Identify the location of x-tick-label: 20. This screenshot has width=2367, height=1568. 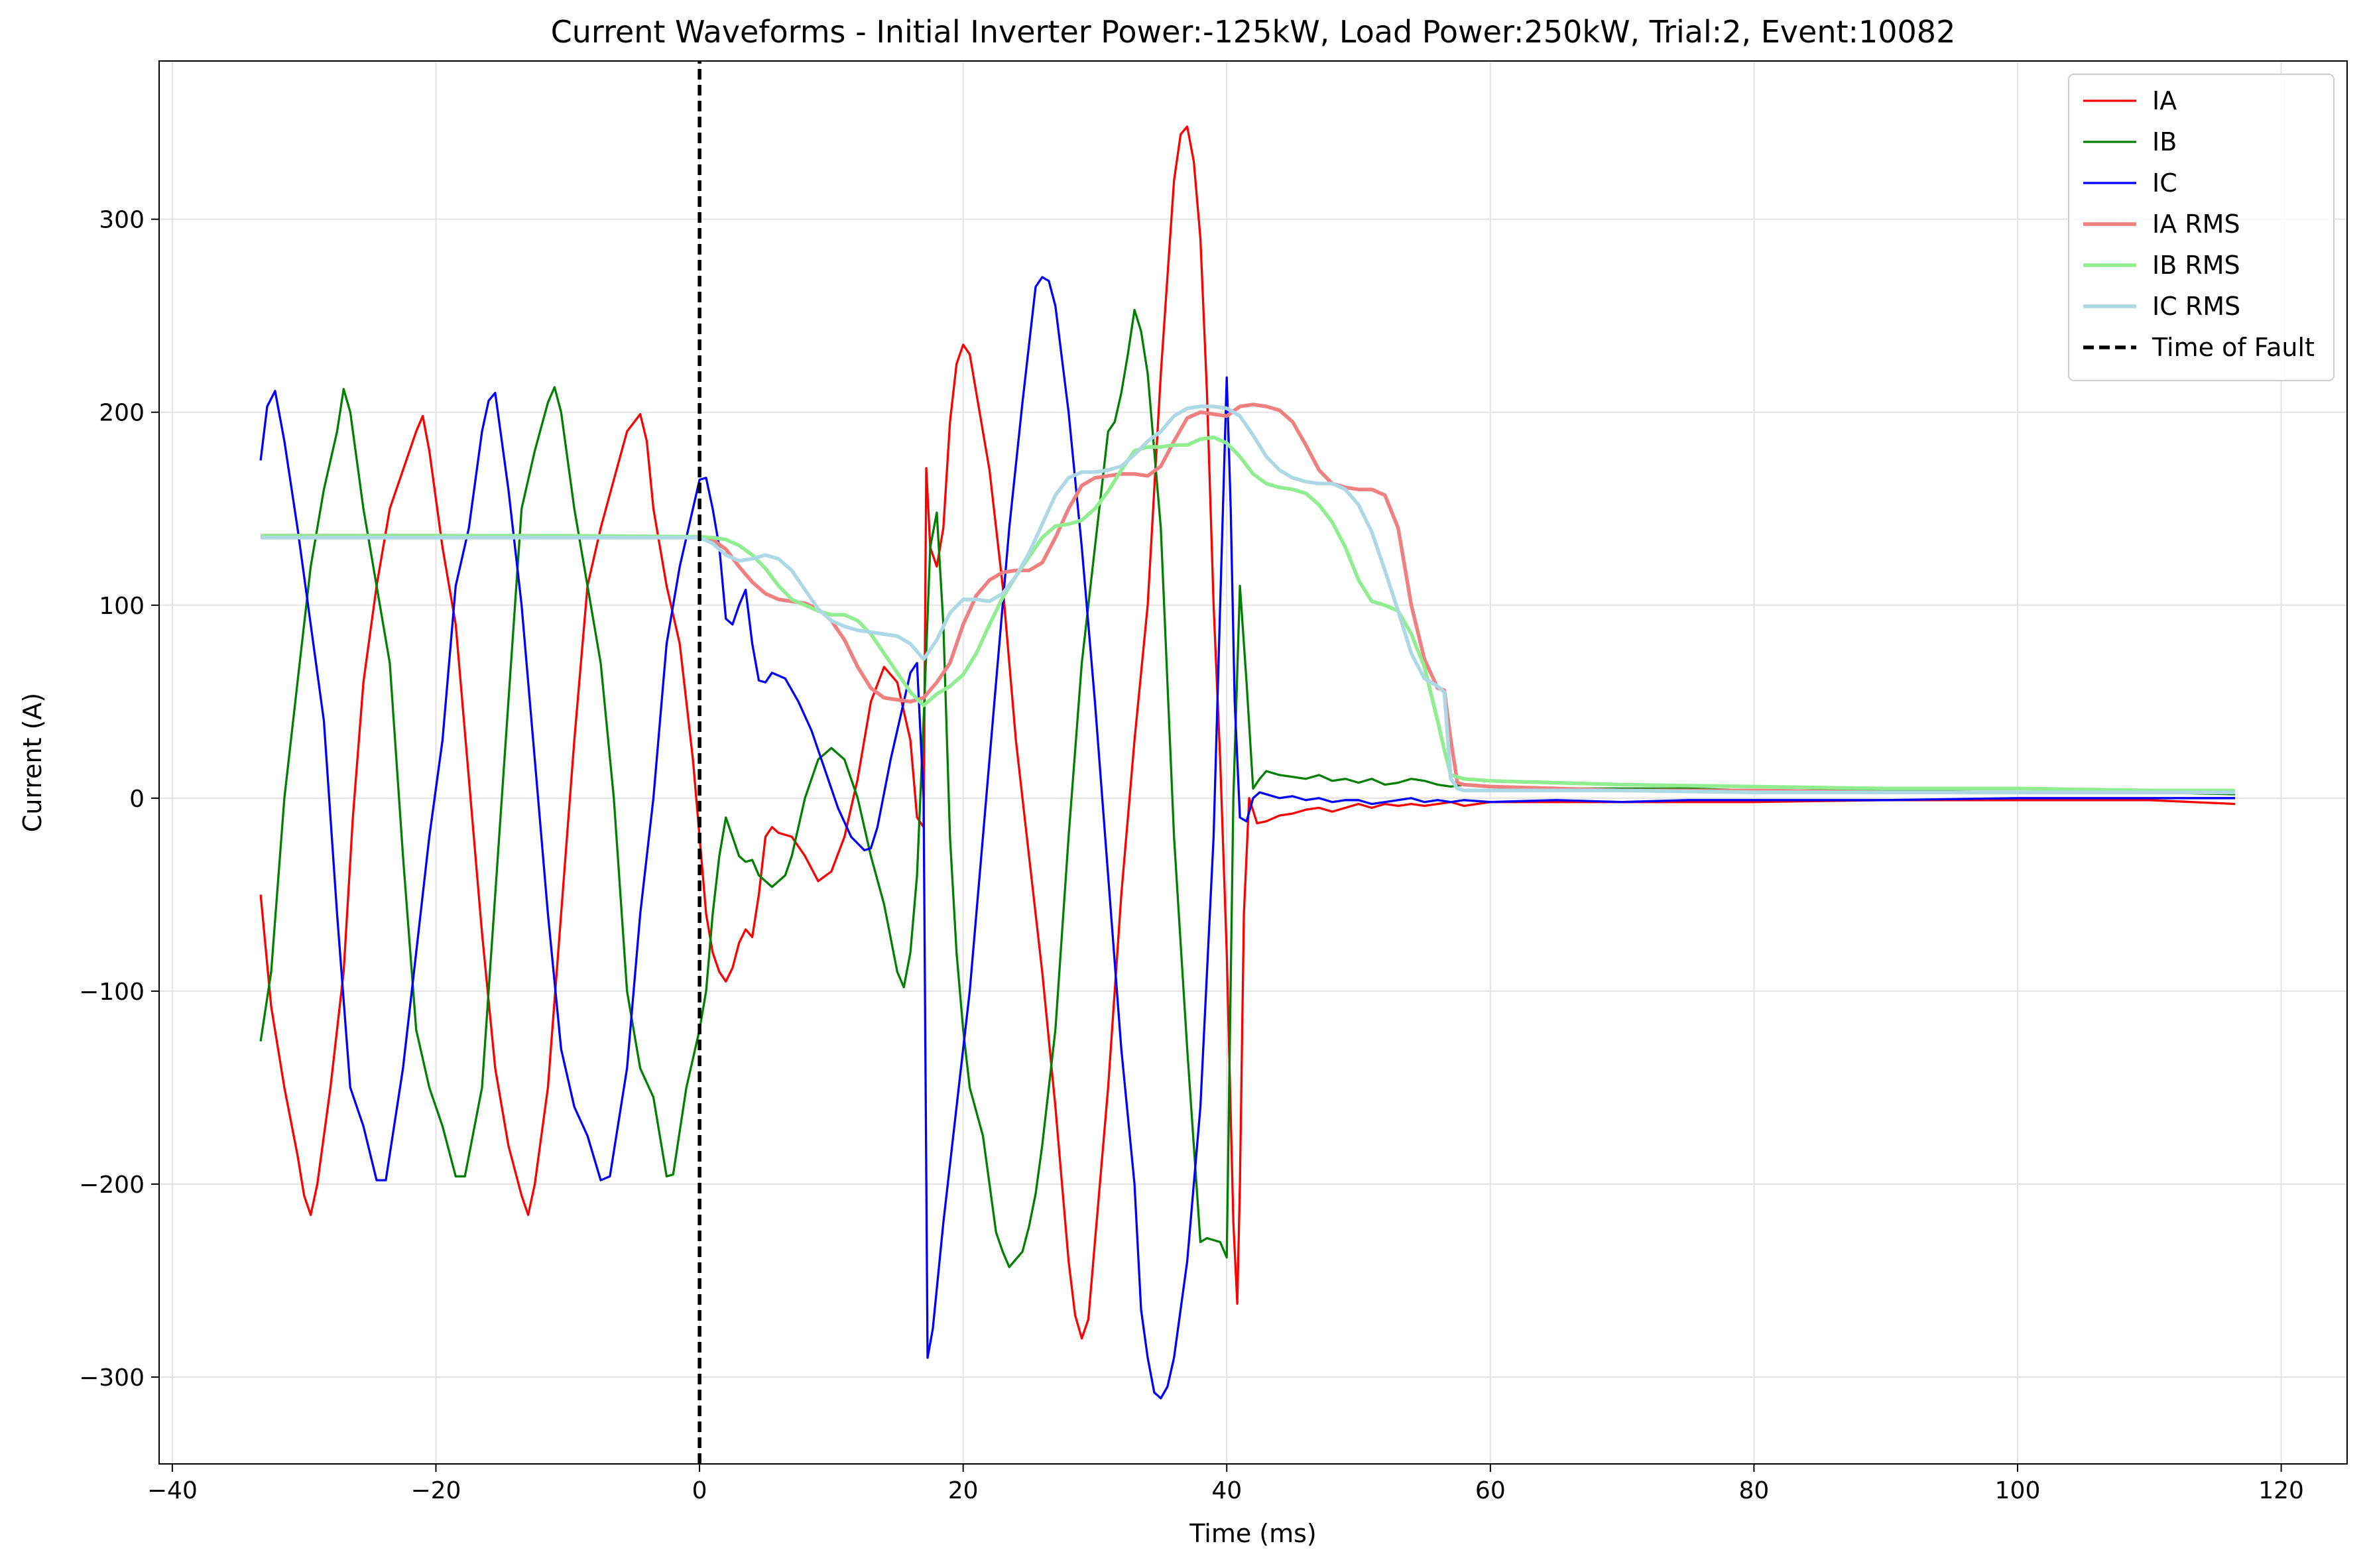
(963, 1490).